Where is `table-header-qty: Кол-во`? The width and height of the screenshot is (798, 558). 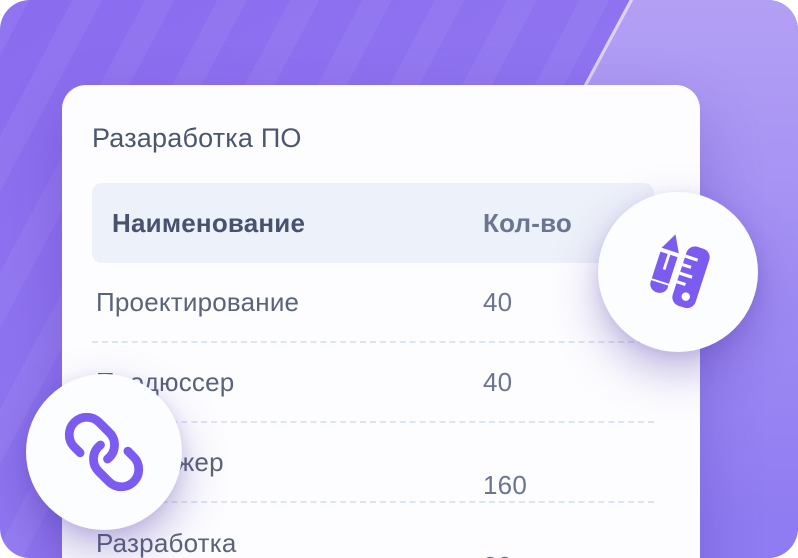
table-header-qty: Кол-во is located at coordinates (528, 222).